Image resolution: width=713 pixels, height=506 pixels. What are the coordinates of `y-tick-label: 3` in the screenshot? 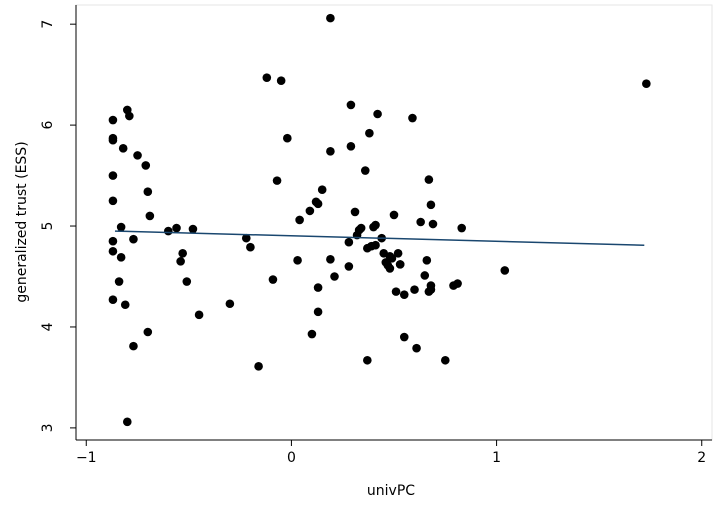 It's located at (48, 427).